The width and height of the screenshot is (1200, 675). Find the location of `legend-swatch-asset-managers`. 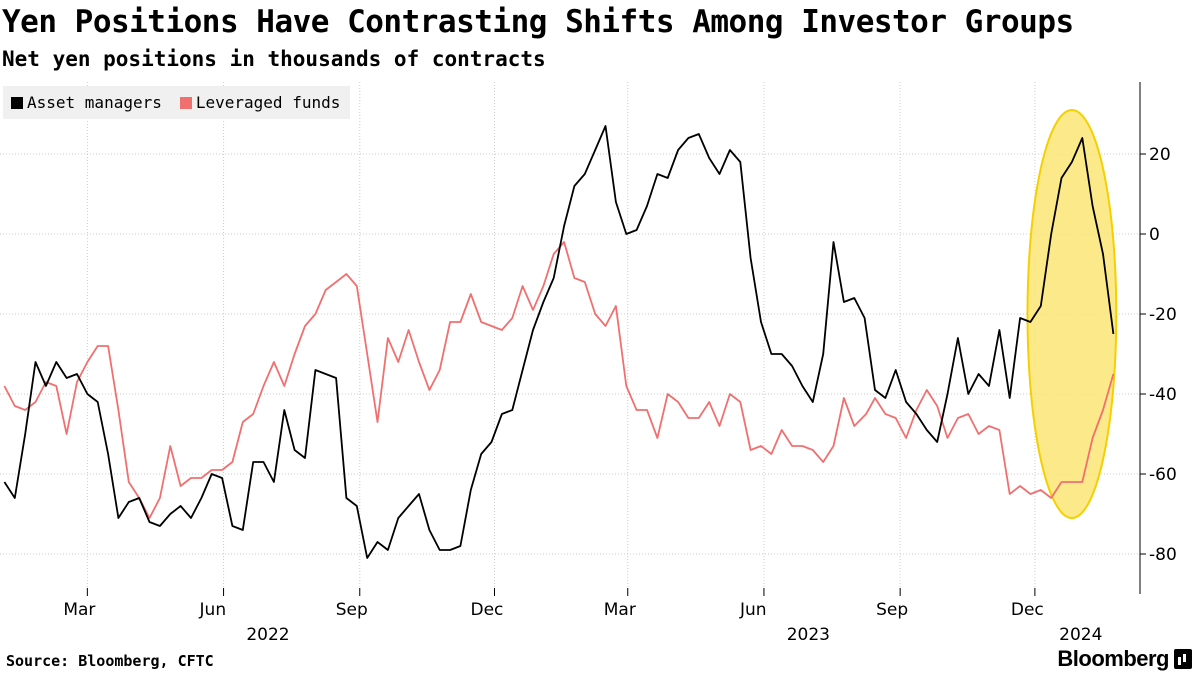

legend-swatch-asset-managers is located at coordinates (17, 102).